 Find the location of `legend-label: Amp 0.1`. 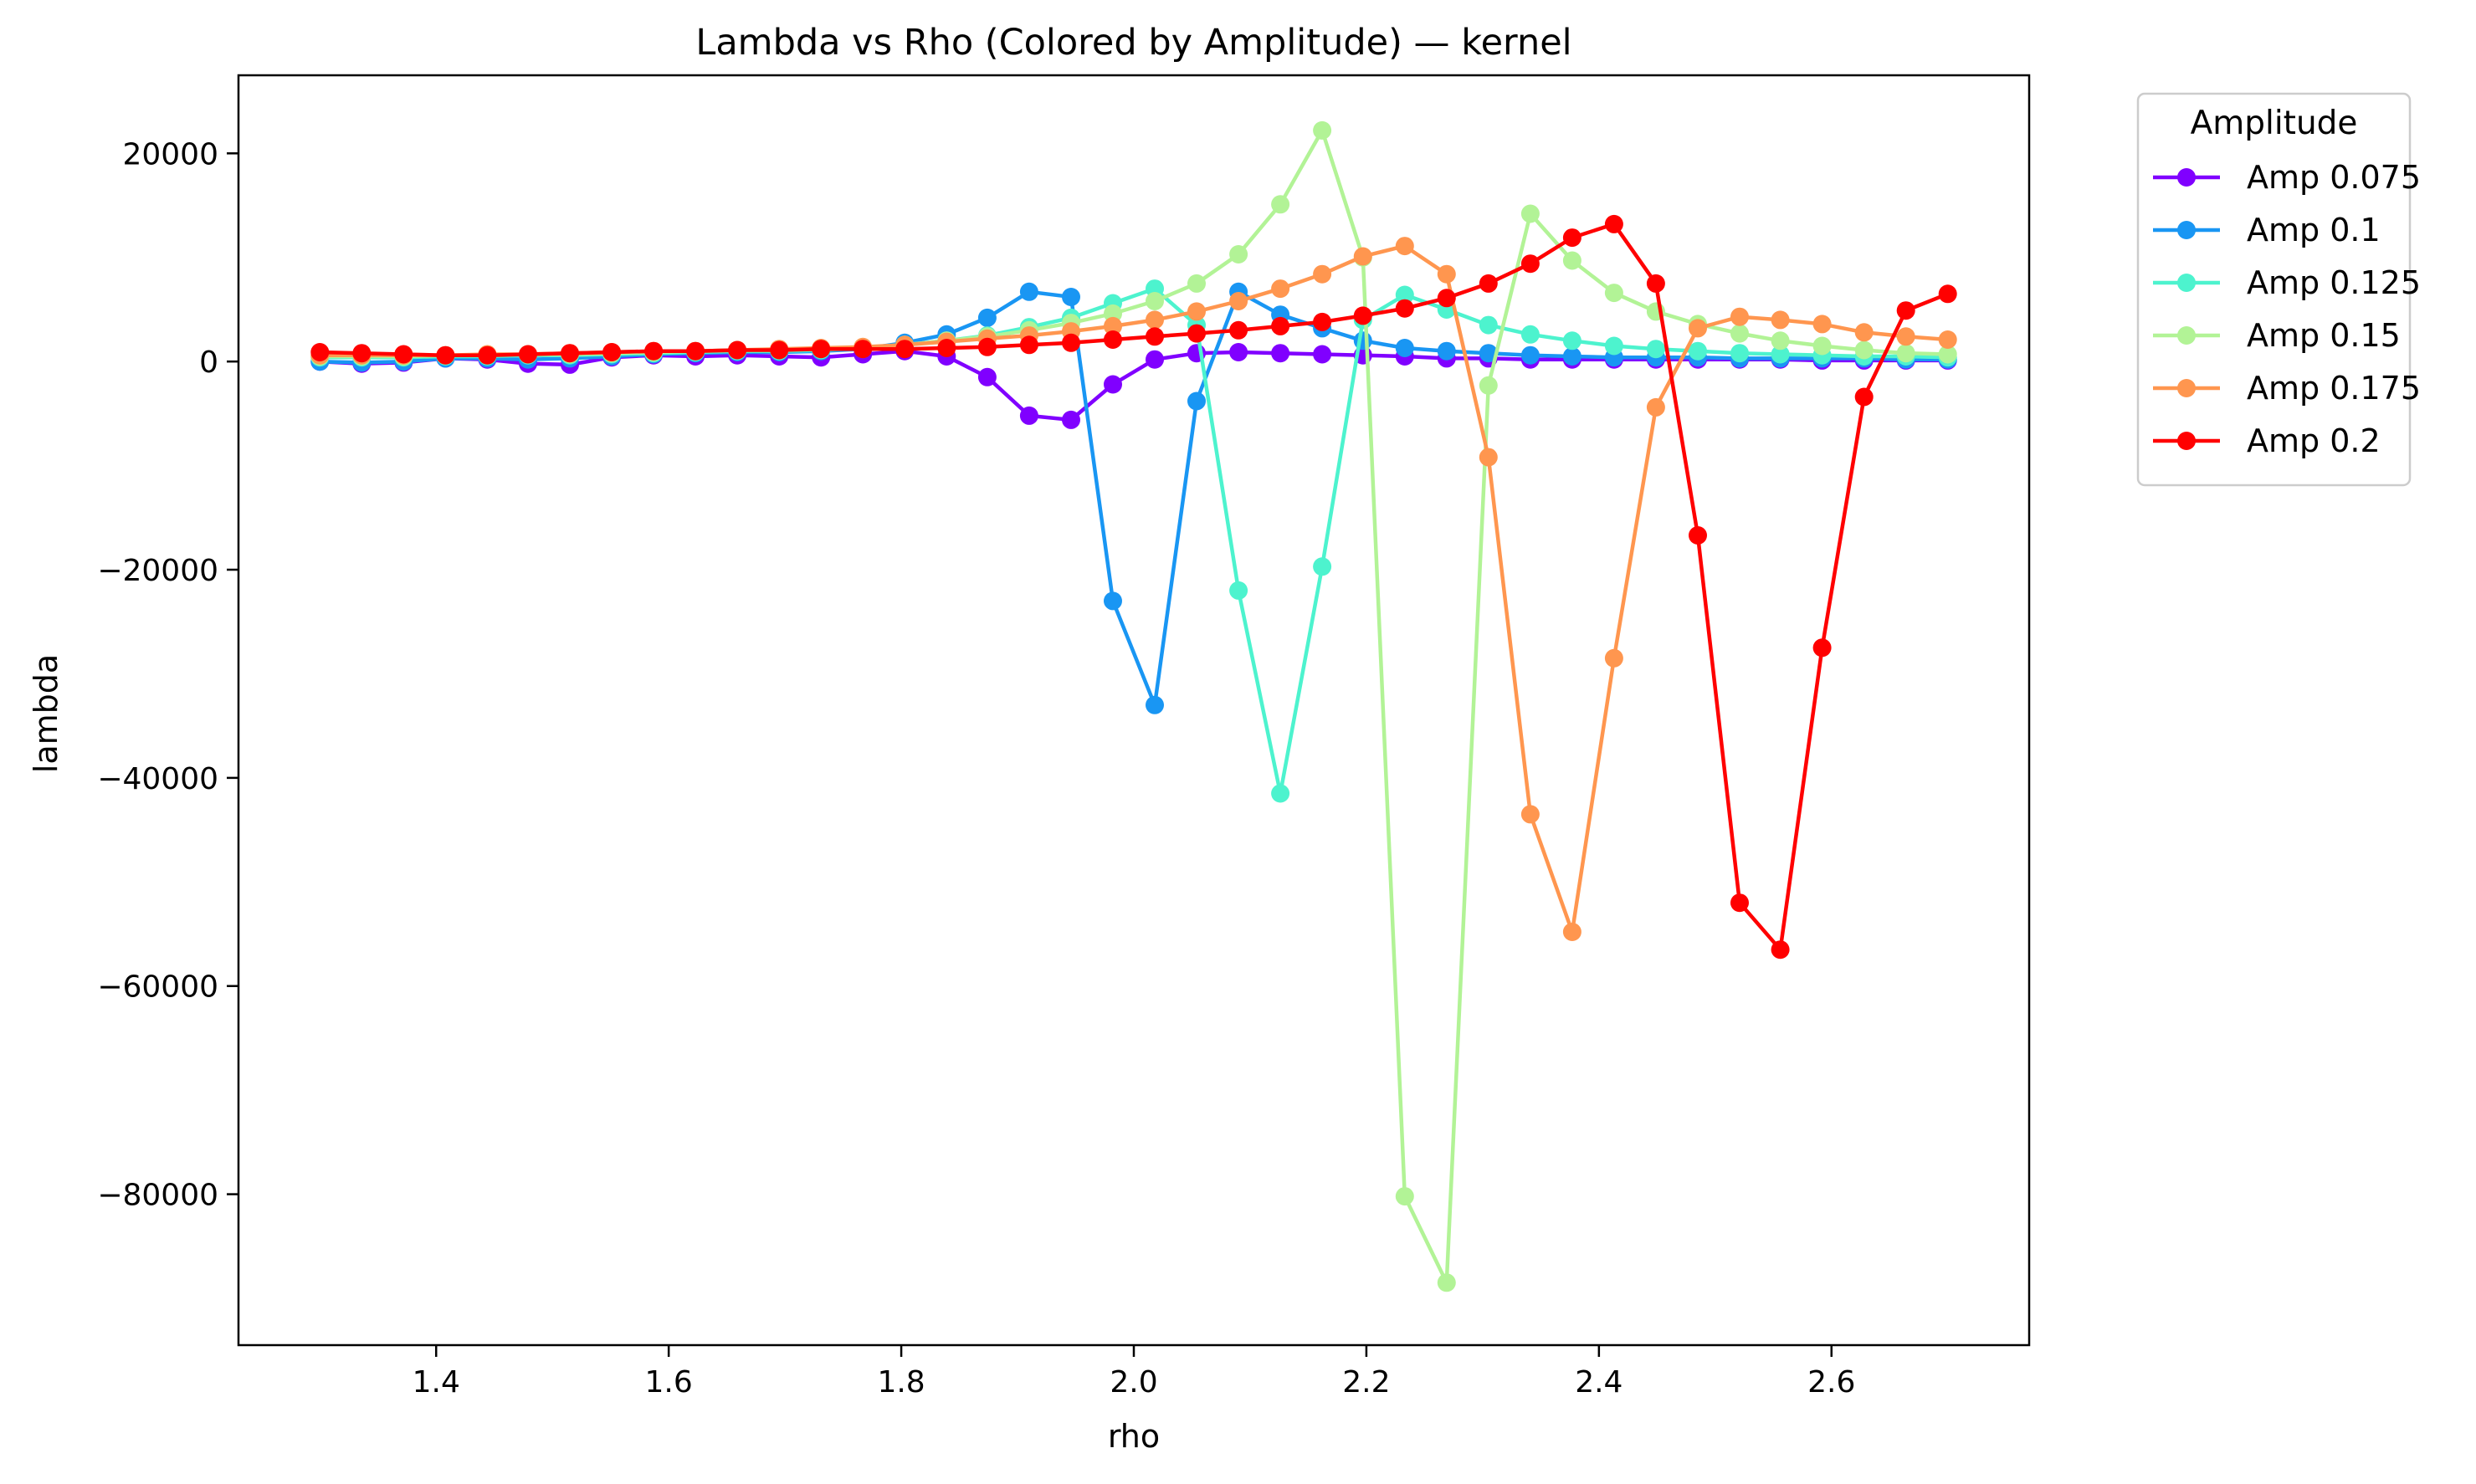

legend-label: Amp 0.1 is located at coordinates (2314, 230).